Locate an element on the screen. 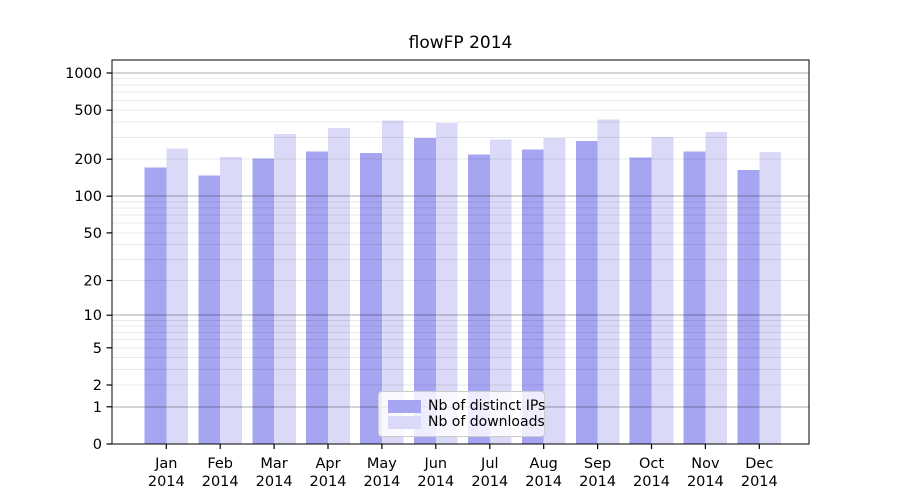  bar-downloads-feb is located at coordinates (231, 300).